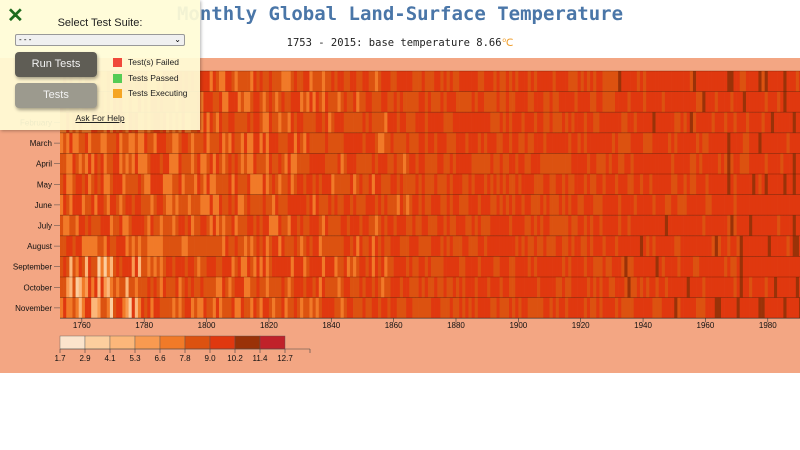  Describe the element at coordinates (182, 349) in the screenshot. I see `color-legend: 1.7 2.9 4.1 5.3 6.6 7.8 9.0 10.2 11.4 12.7` at that location.